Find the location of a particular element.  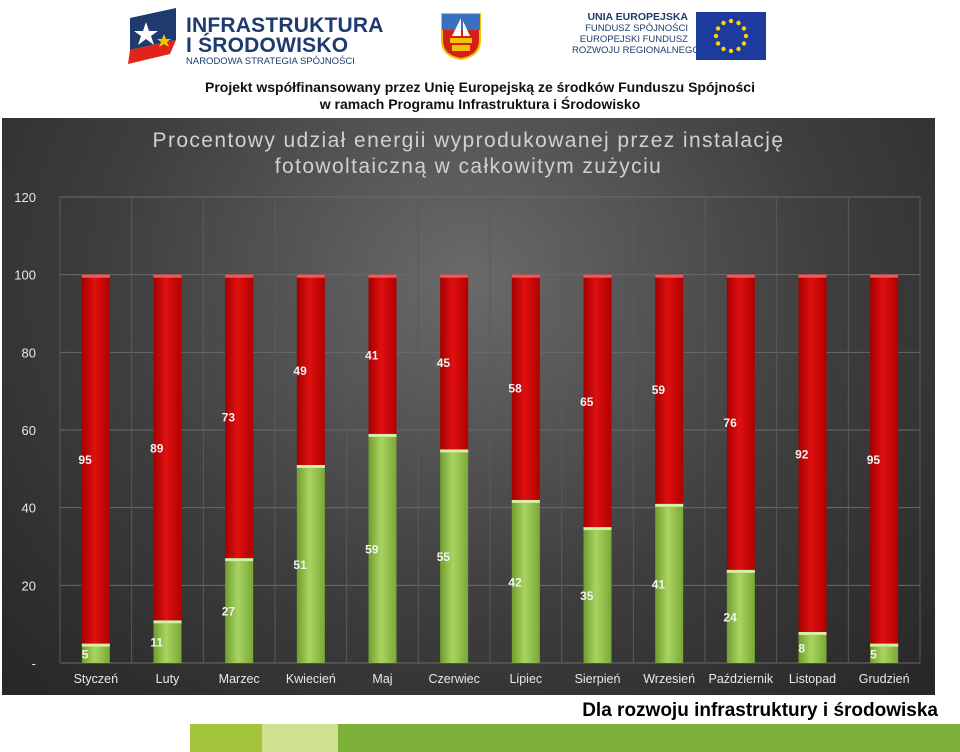

y-tick-label: - is located at coordinates (34, 663).